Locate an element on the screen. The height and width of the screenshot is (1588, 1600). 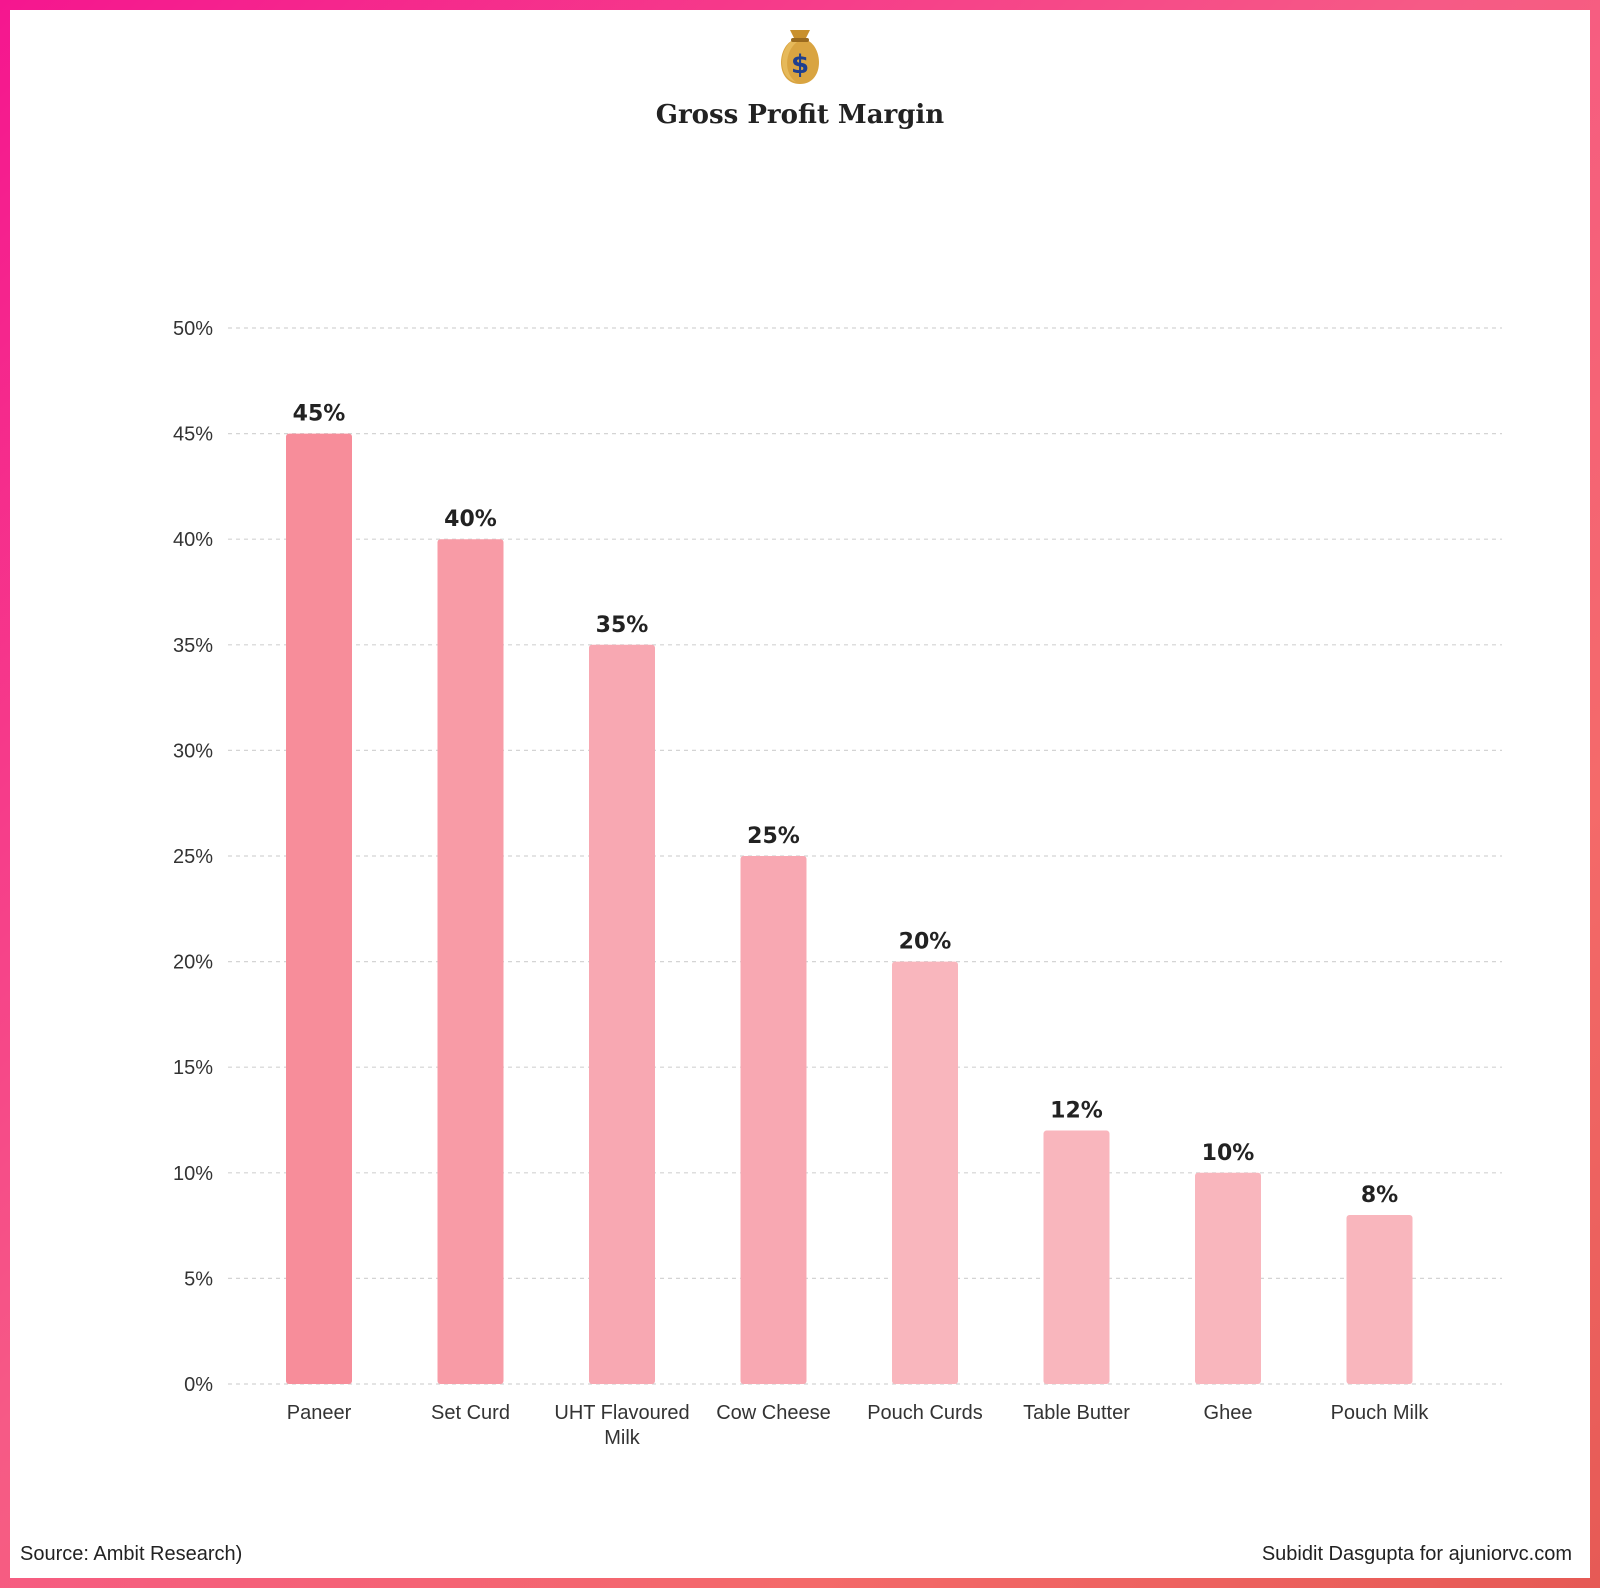
y-tick-label: 40% is located at coordinates (193, 540).